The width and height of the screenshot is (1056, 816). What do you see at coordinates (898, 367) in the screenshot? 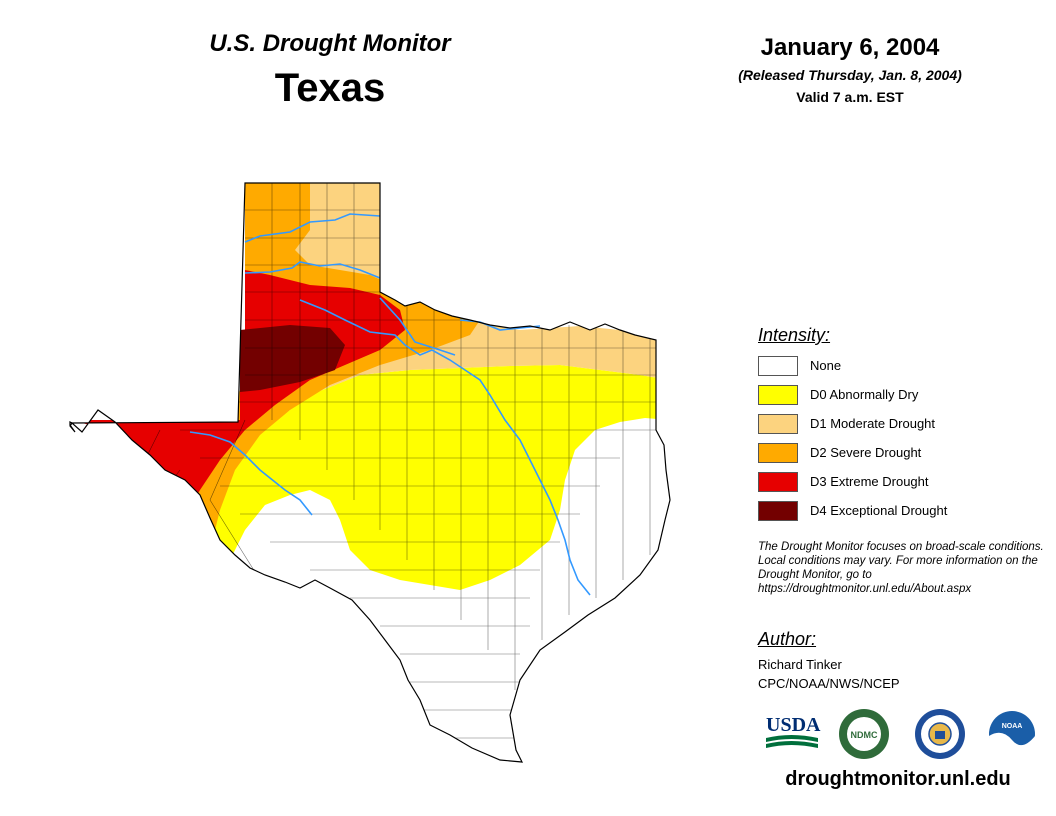
I see `legend-item: None` at bounding box center [898, 367].